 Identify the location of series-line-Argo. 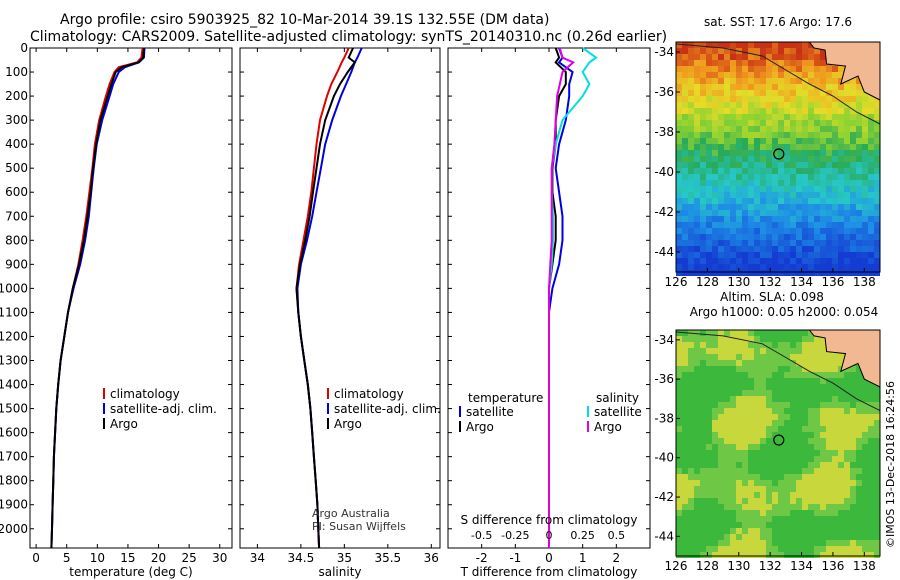
(326, 298).